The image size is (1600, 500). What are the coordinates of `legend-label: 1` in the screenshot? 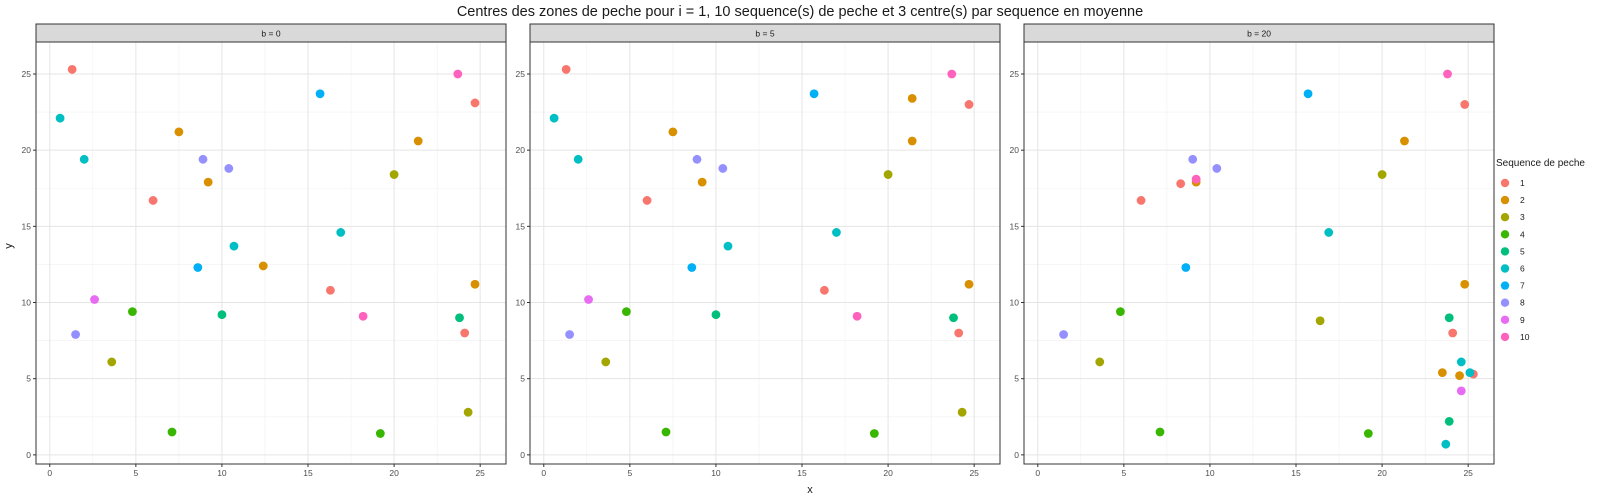 It's located at (1522, 183).